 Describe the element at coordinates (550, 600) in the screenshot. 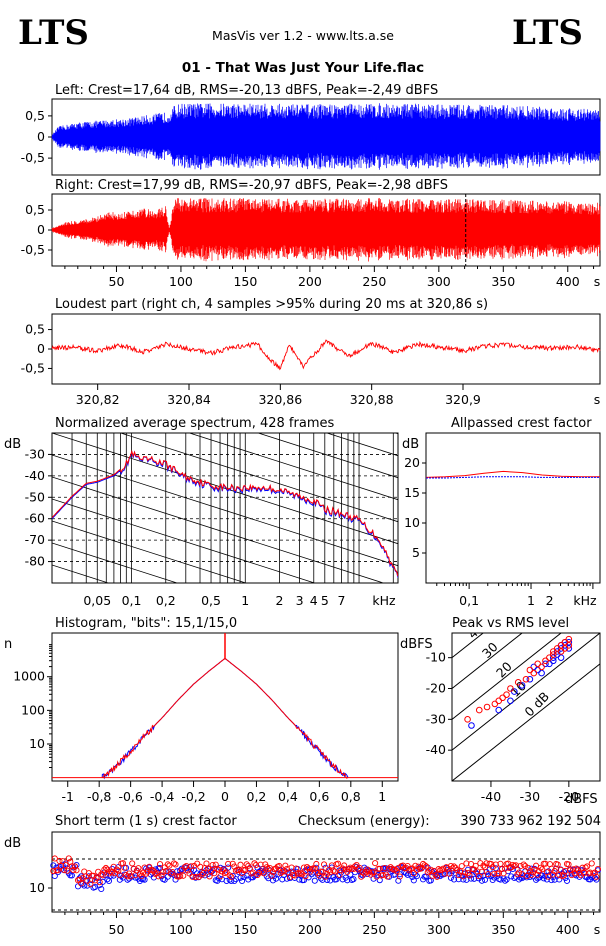

I see `crest-xtick-label: 2` at that location.